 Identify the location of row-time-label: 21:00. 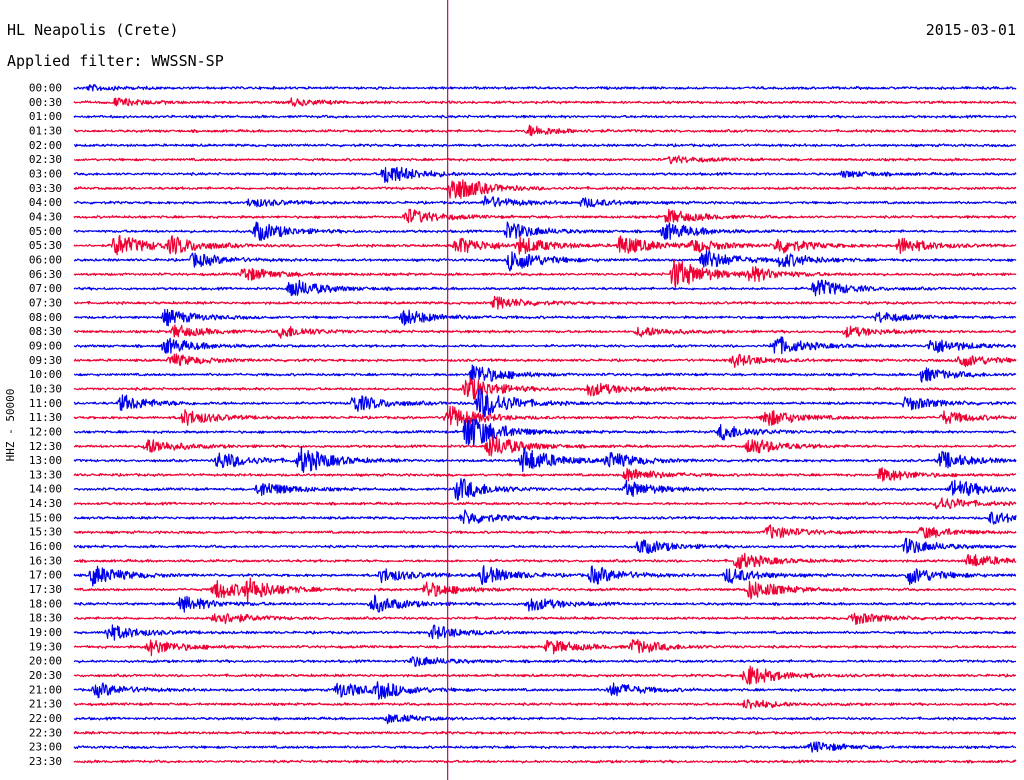
(45, 689).